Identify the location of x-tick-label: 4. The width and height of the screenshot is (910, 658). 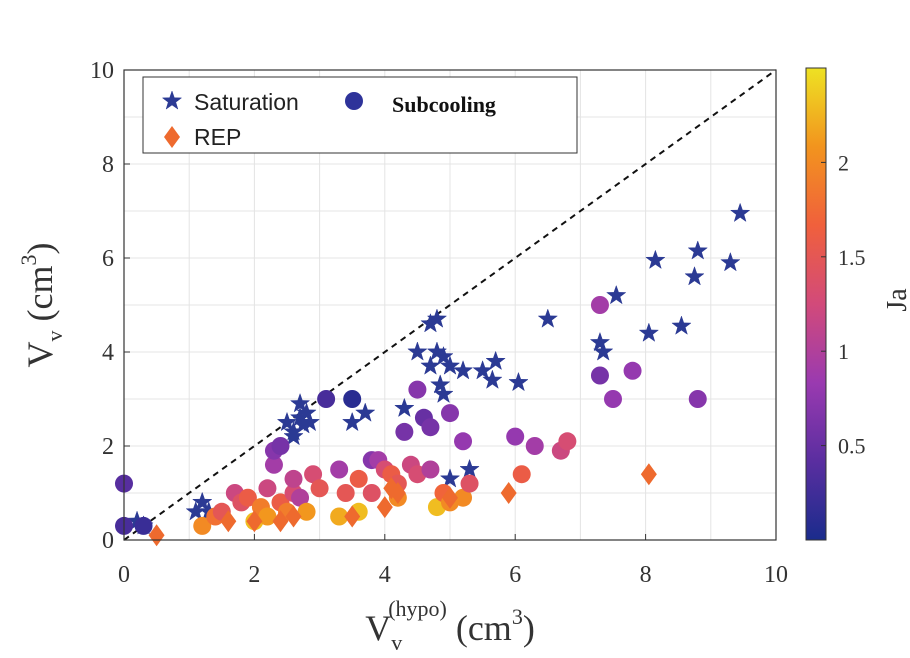
(385, 575).